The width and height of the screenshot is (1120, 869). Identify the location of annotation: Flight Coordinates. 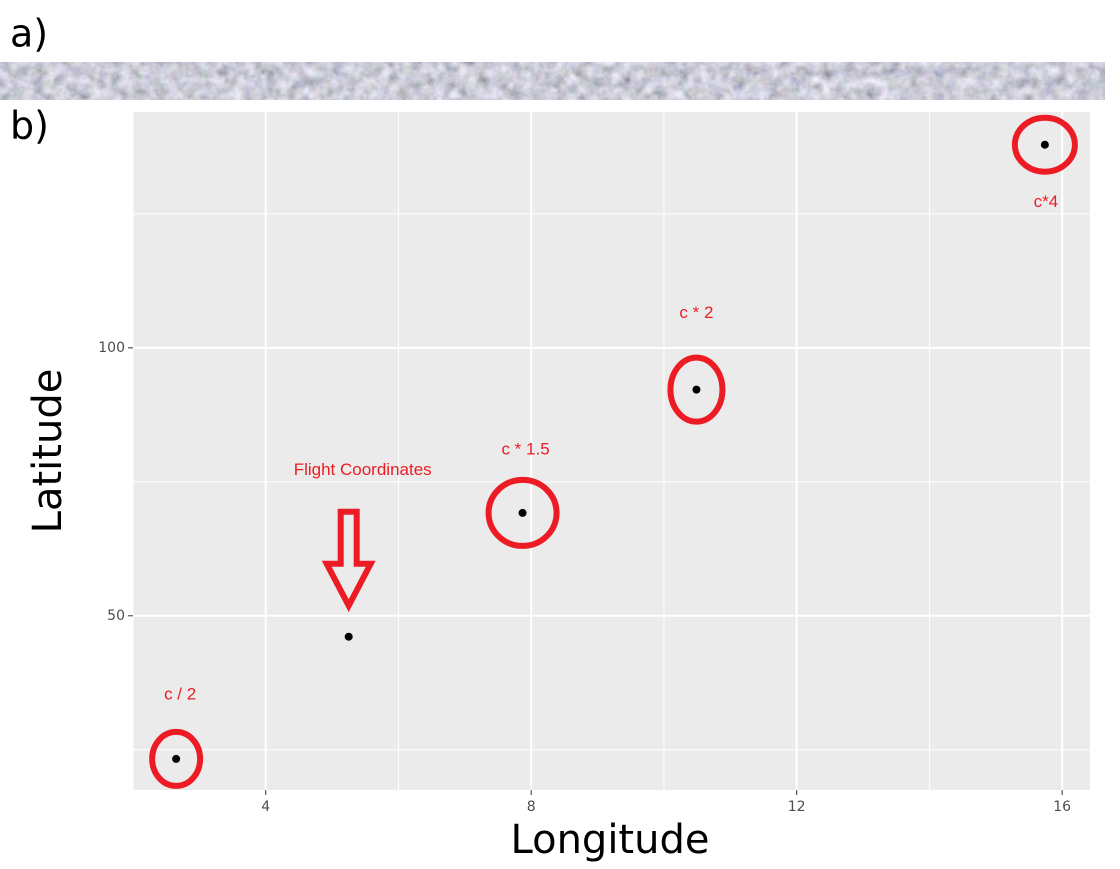
(363, 469).